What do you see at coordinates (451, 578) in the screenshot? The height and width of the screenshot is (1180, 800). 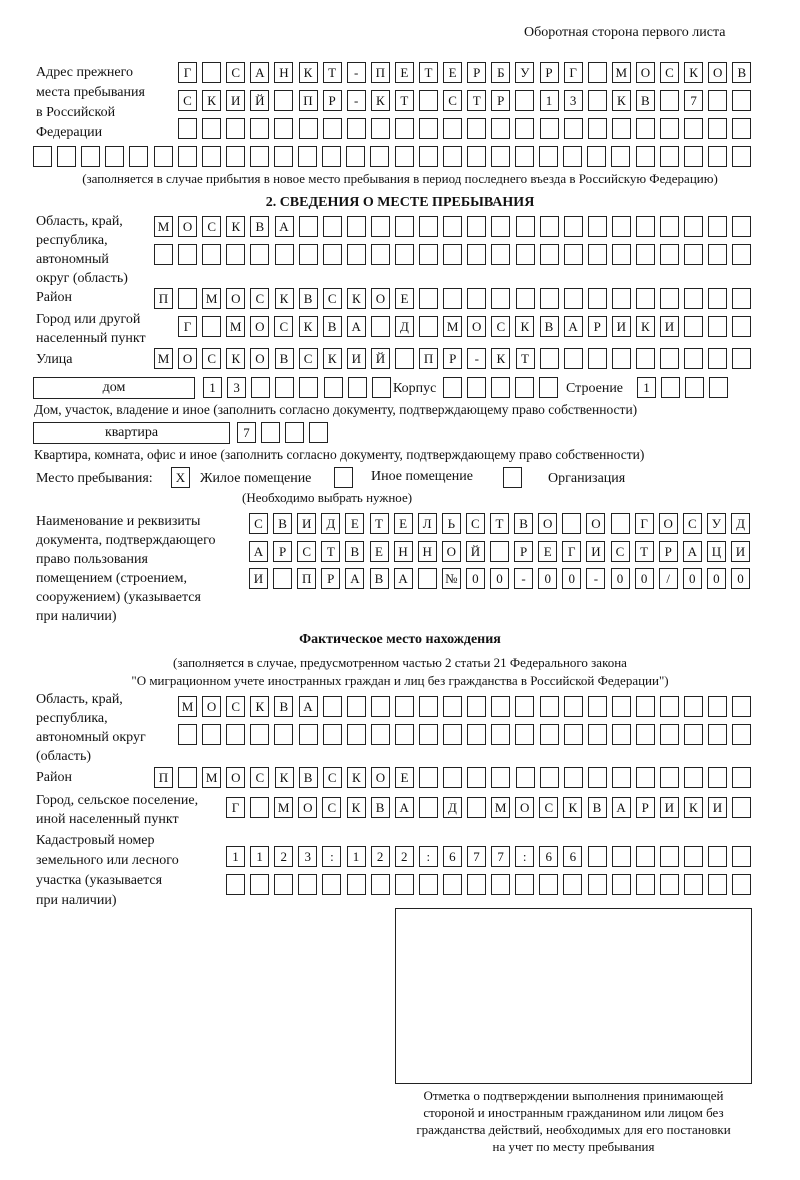 I see `letter-cell: №` at bounding box center [451, 578].